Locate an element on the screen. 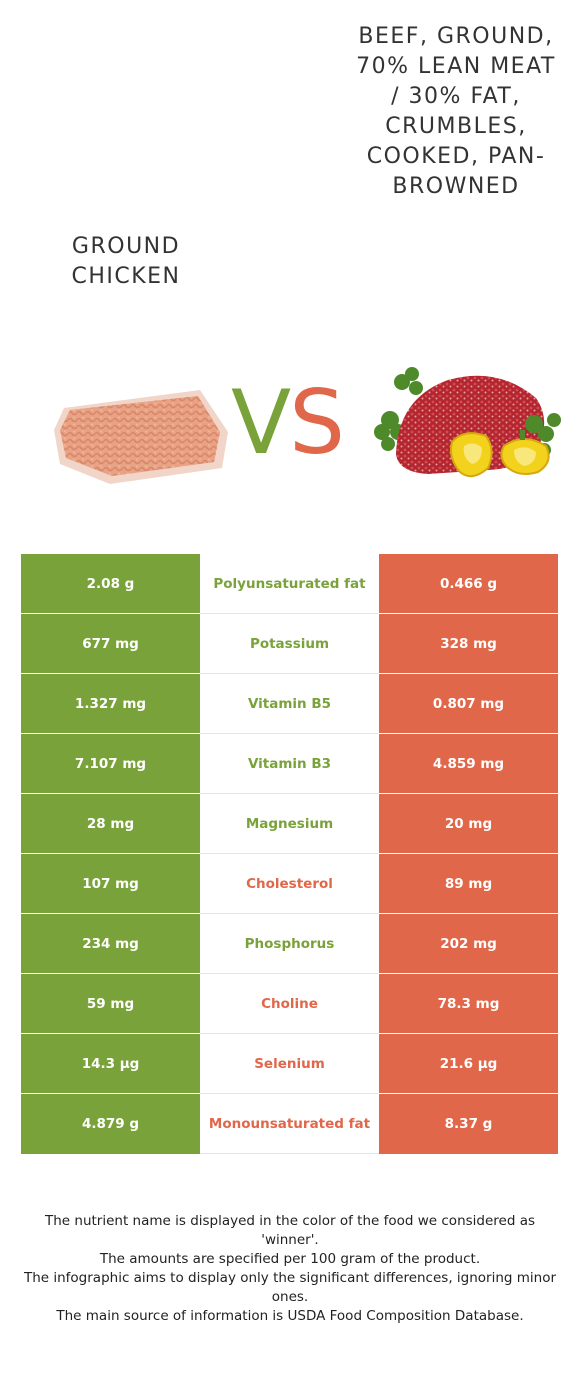 This screenshot has height=1384, width=580. right-value-cell: 21.6 µg is located at coordinates (468, 1064).